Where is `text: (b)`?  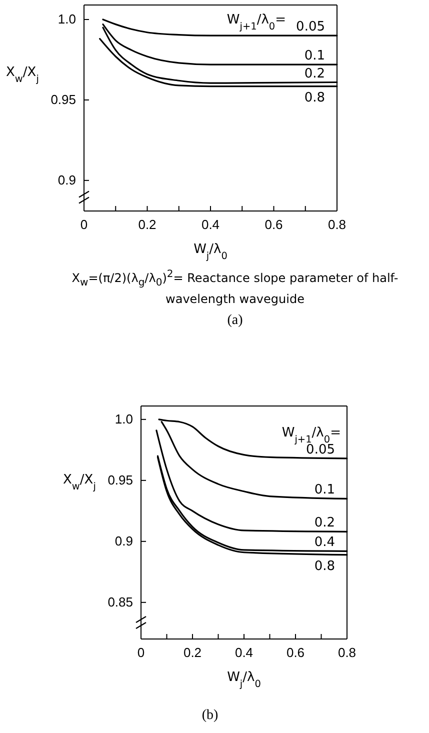 text: (b) is located at coordinates (210, 715).